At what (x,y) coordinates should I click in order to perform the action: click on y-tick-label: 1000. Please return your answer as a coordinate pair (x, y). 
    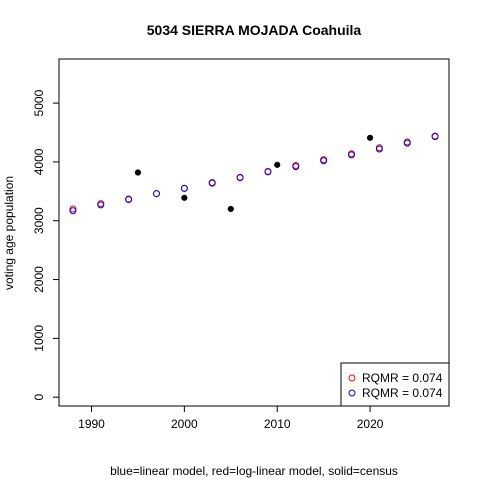
    Looking at the image, I should click on (39, 338).